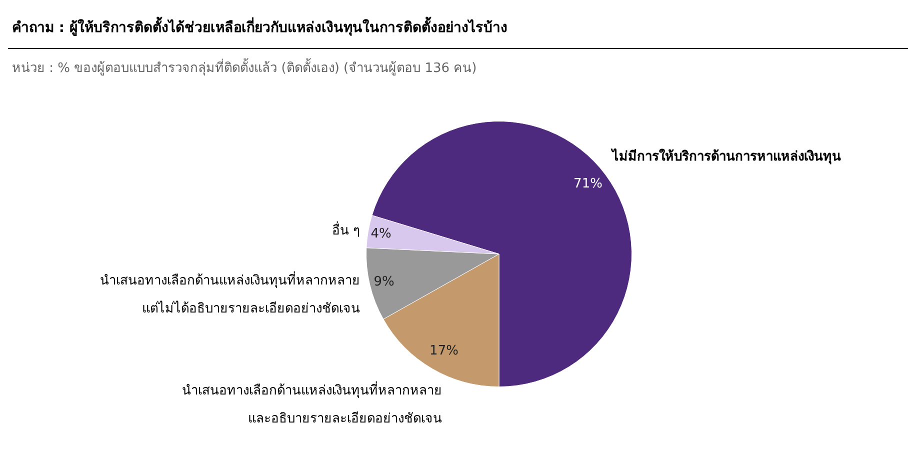 This screenshot has height=456, width=916. Describe the element at coordinates (230, 293) in the screenshot. I see `slice-label: นำเสนอทางเลือกด้านแหล่งเงินทุนที่หลากหลาย แต่ไม่ได้อธิบายรายละเอียดอย่างชัดเจน` at that location.